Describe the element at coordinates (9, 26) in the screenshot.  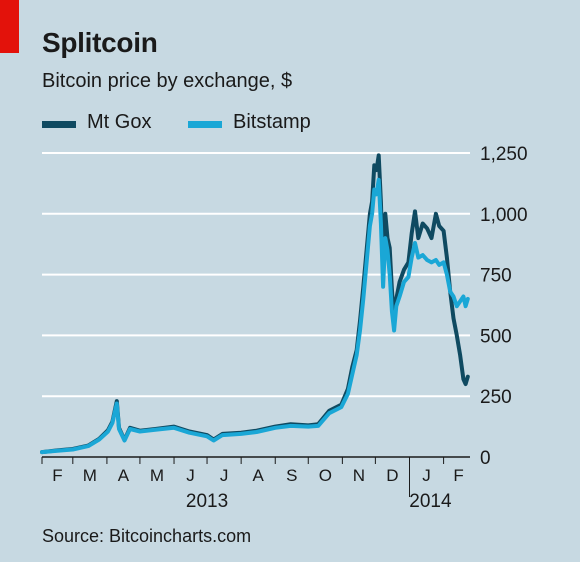
I see `red-corner-tag` at that location.